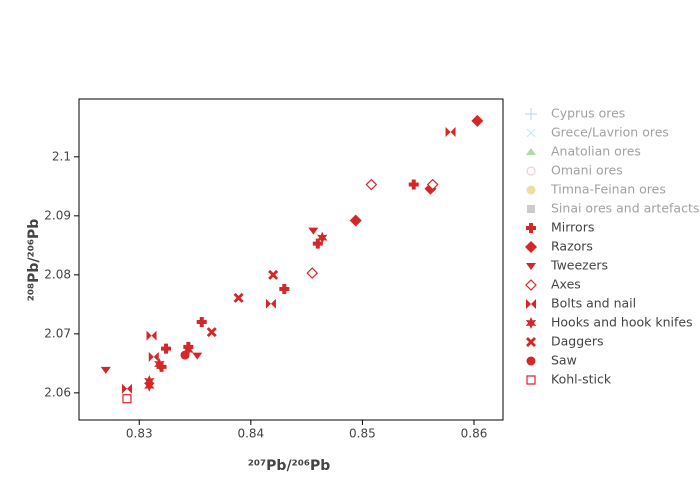 The image size is (700, 500). I want to click on legend-label: Tweezers, so click(579, 265).